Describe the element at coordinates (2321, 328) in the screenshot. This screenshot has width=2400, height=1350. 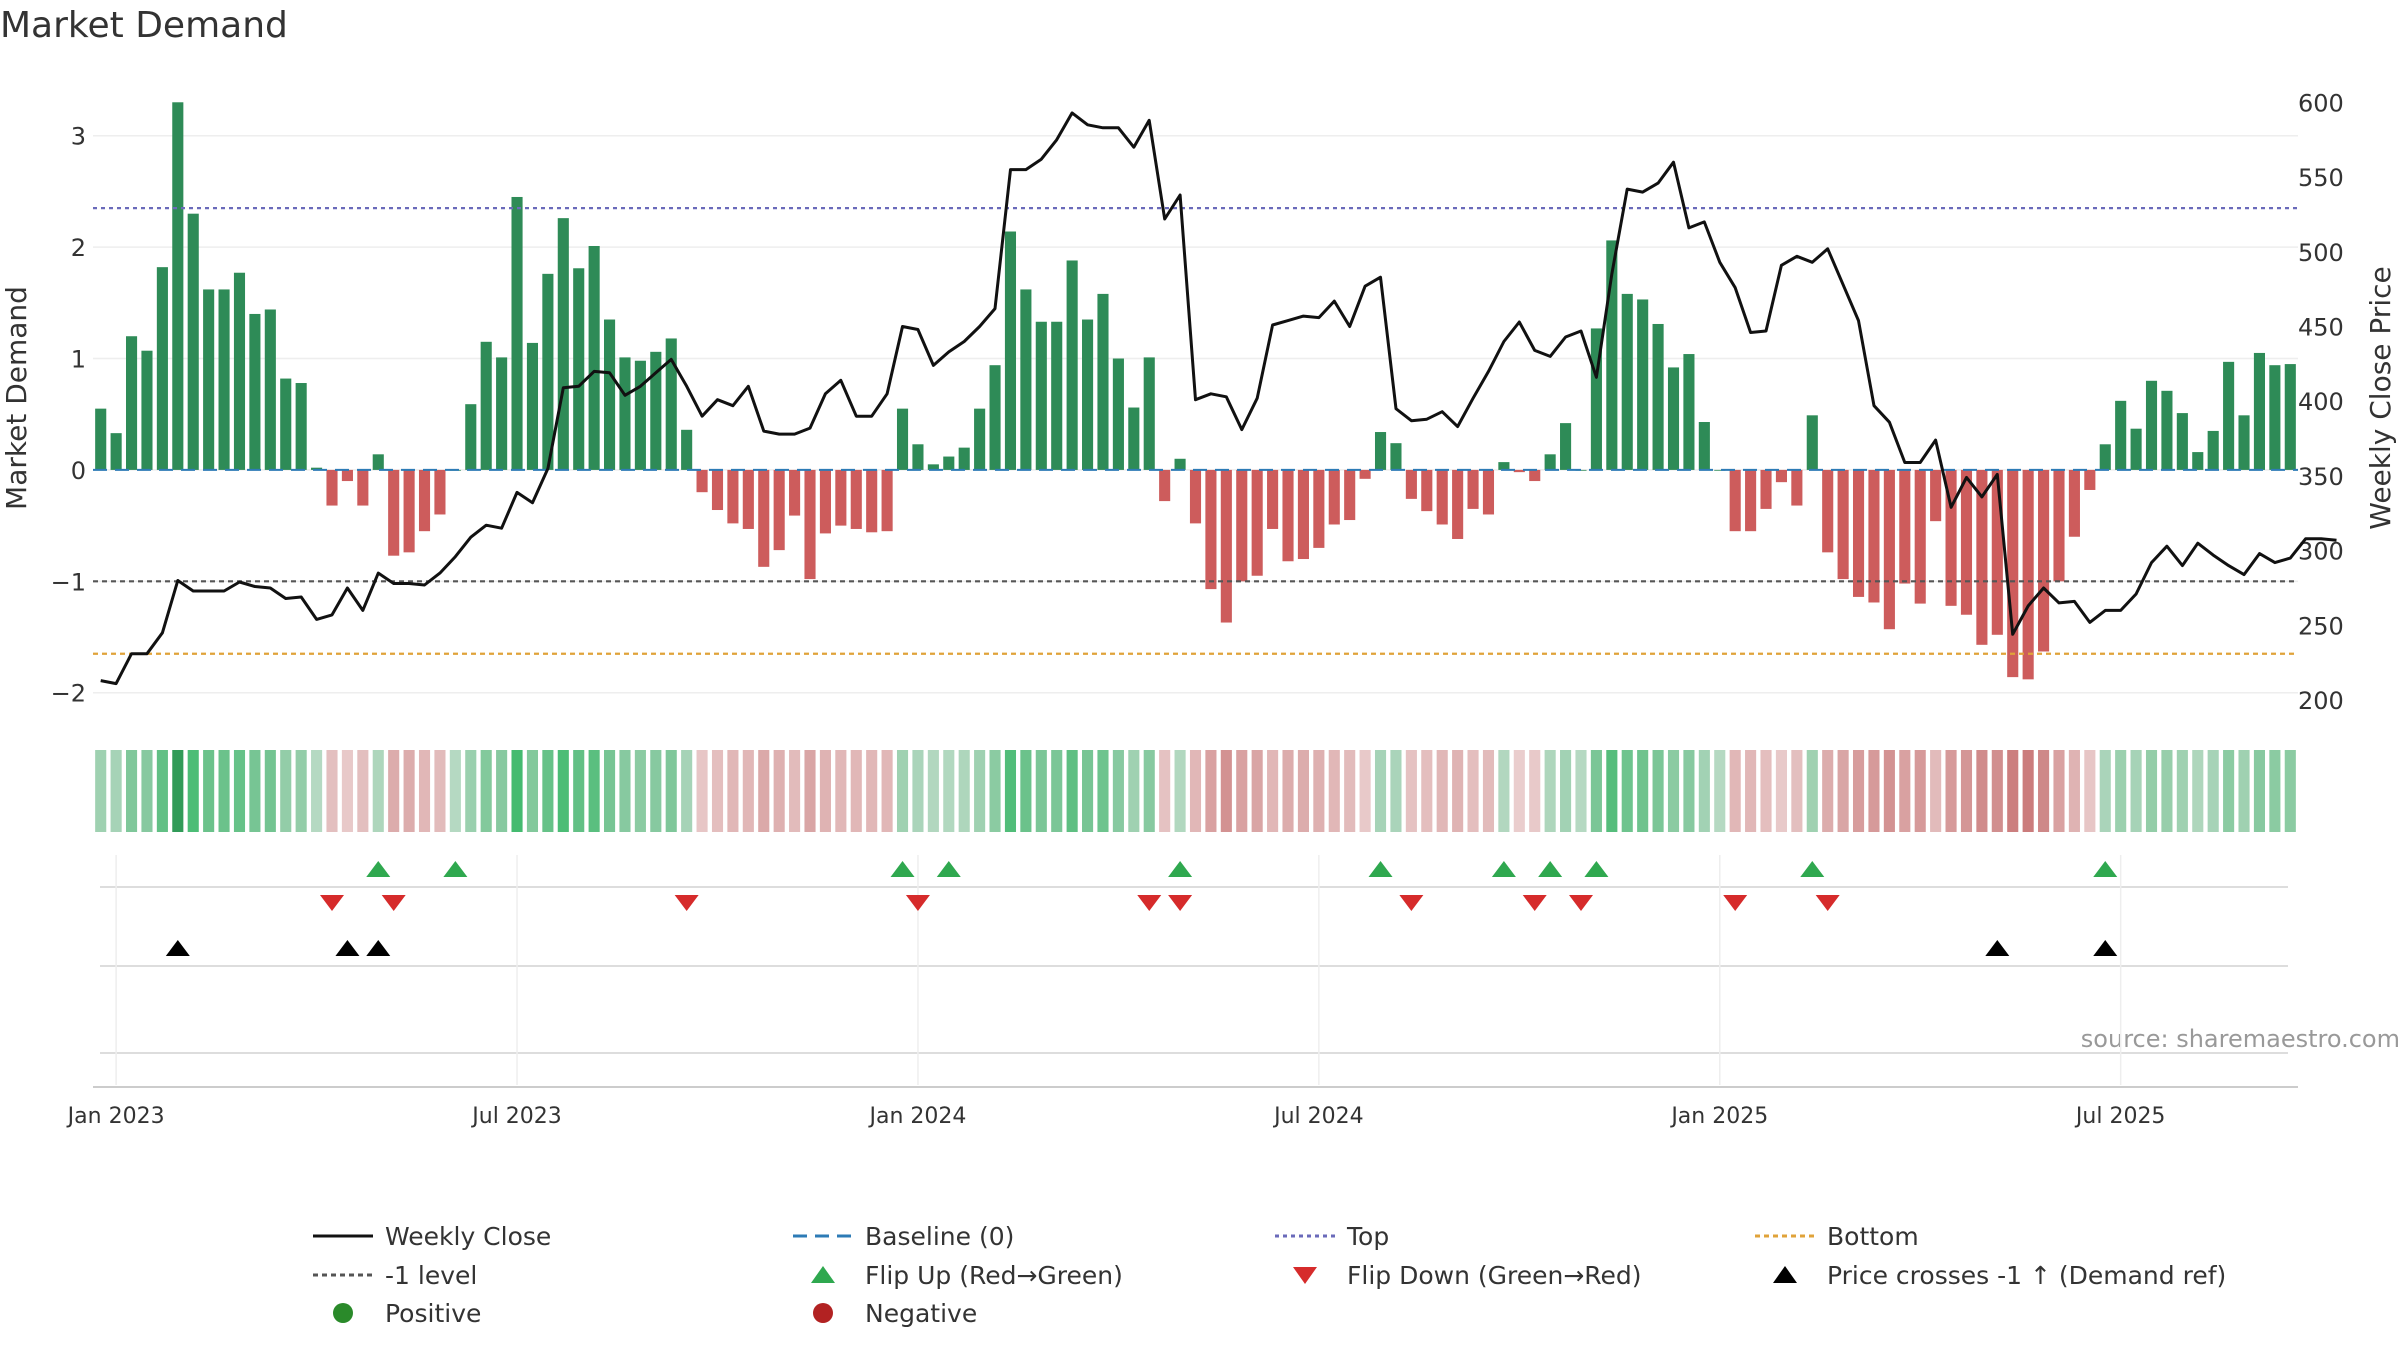
I see `y2-tick-label: 450` at that location.